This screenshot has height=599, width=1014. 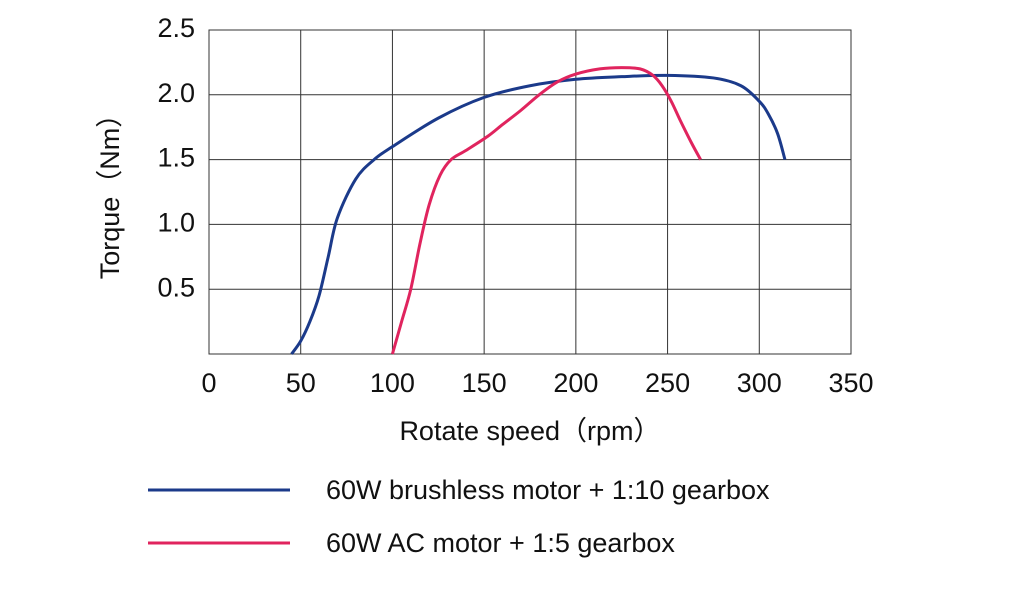 What do you see at coordinates (529, 431) in the screenshot?
I see `x-axis-title: Rotate speed（rpm）` at bounding box center [529, 431].